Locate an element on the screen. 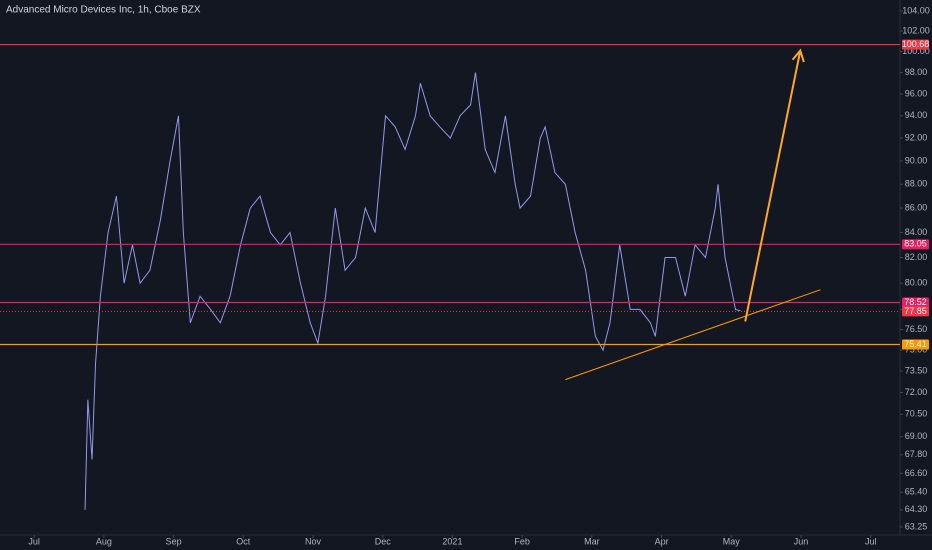 The image size is (932, 550). y-tick-label: 92.00 is located at coordinates (916, 138).